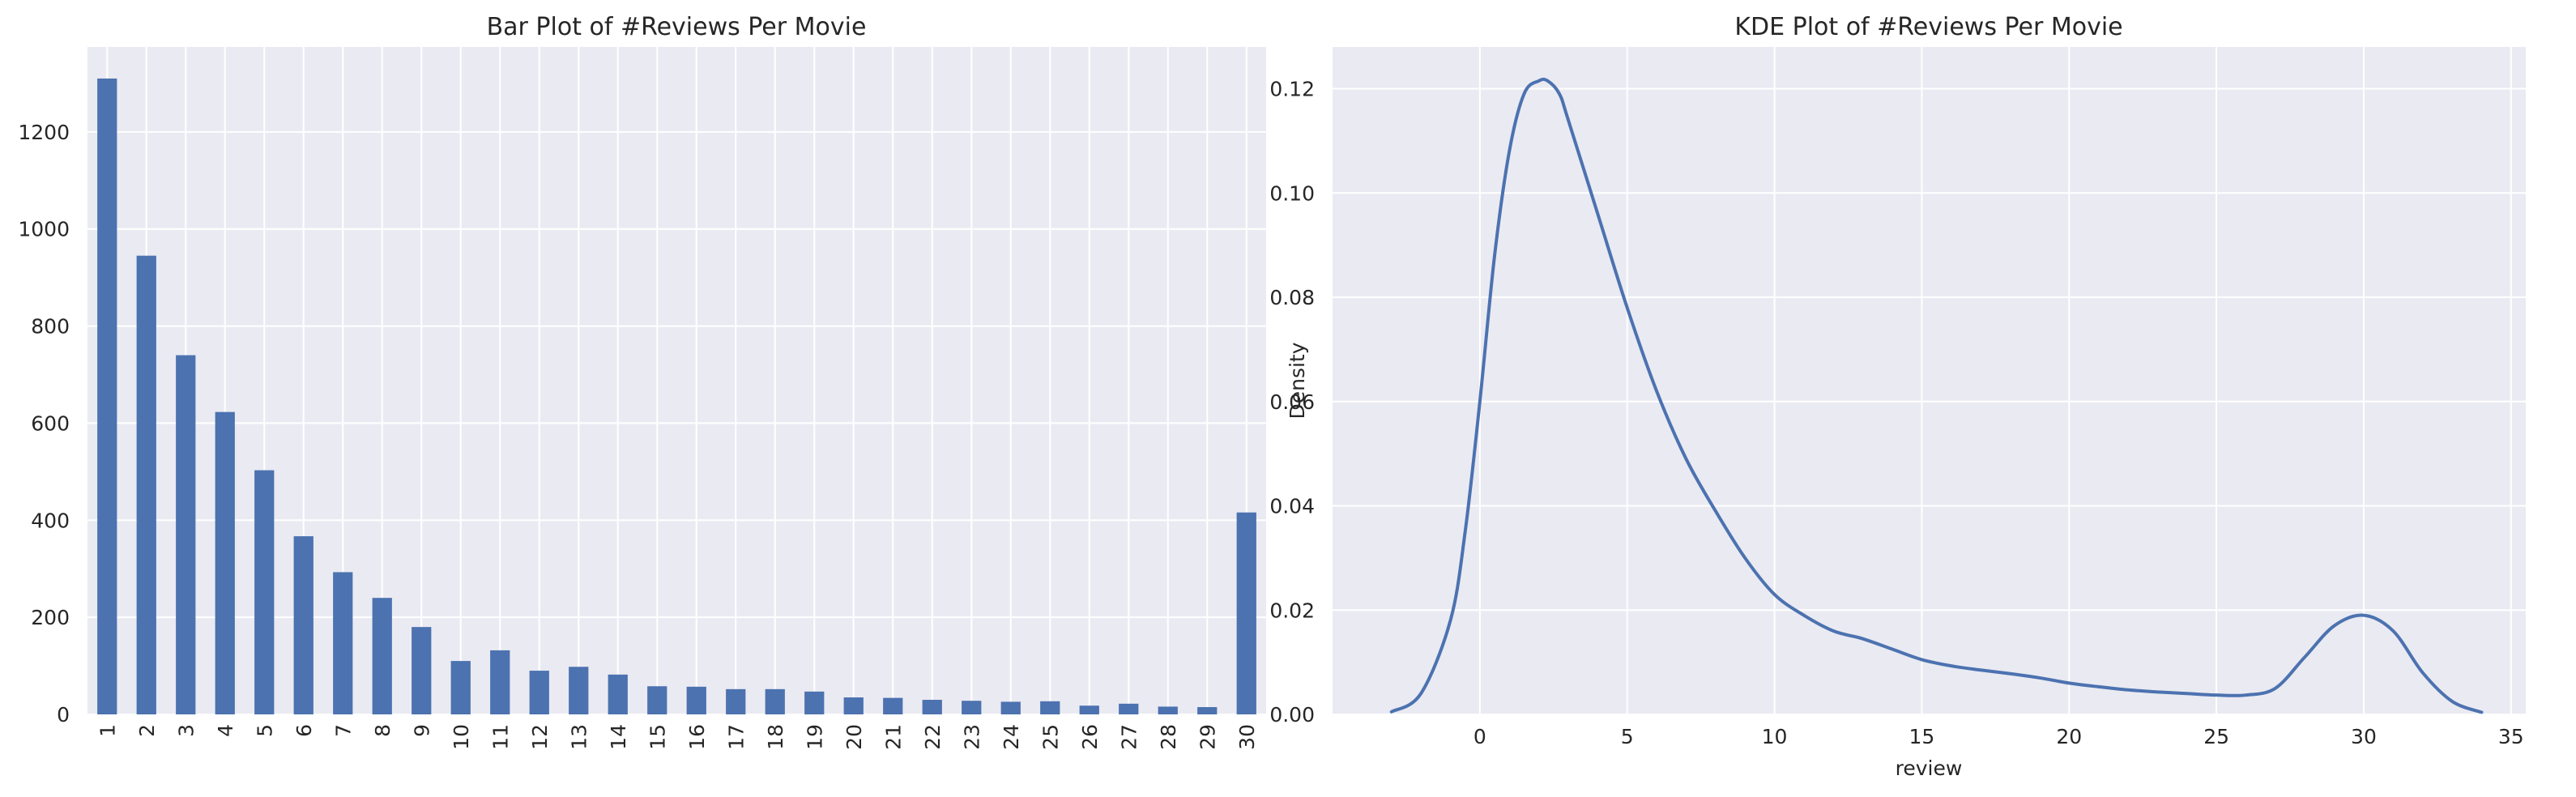  Describe the element at coordinates (50, 617) in the screenshot. I see `bar-y-tick-label: 200` at that location.